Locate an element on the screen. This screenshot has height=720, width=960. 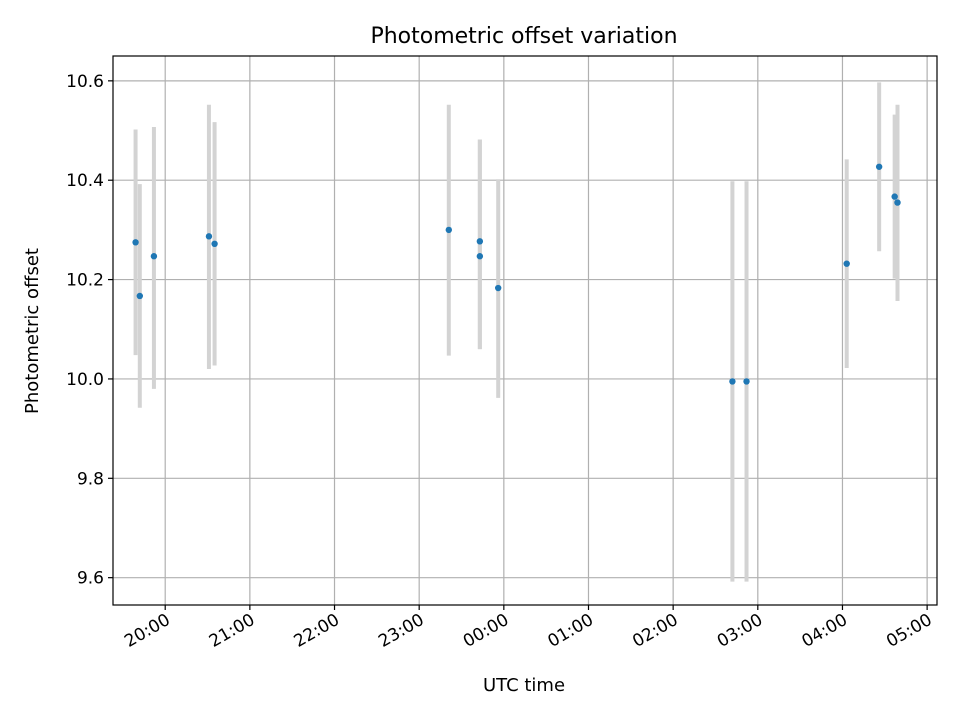
x-tick-label: 04:00 is located at coordinates (825, 631).